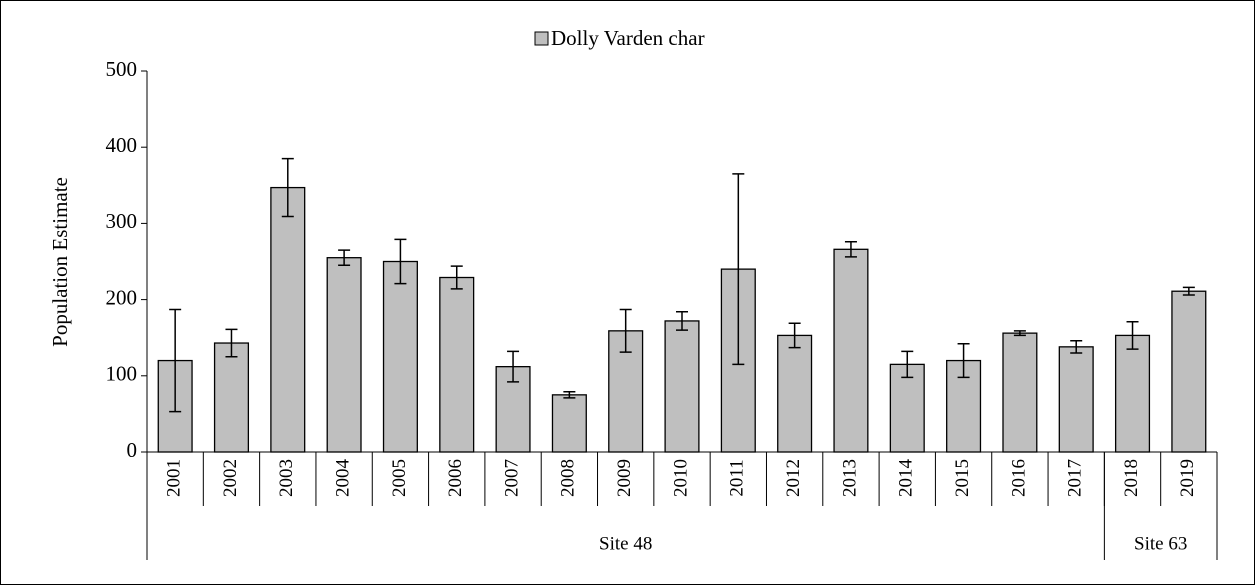 The width and height of the screenshot is (1255, 585). I want to click on x-tick-label: 2004, so click(342, 478).